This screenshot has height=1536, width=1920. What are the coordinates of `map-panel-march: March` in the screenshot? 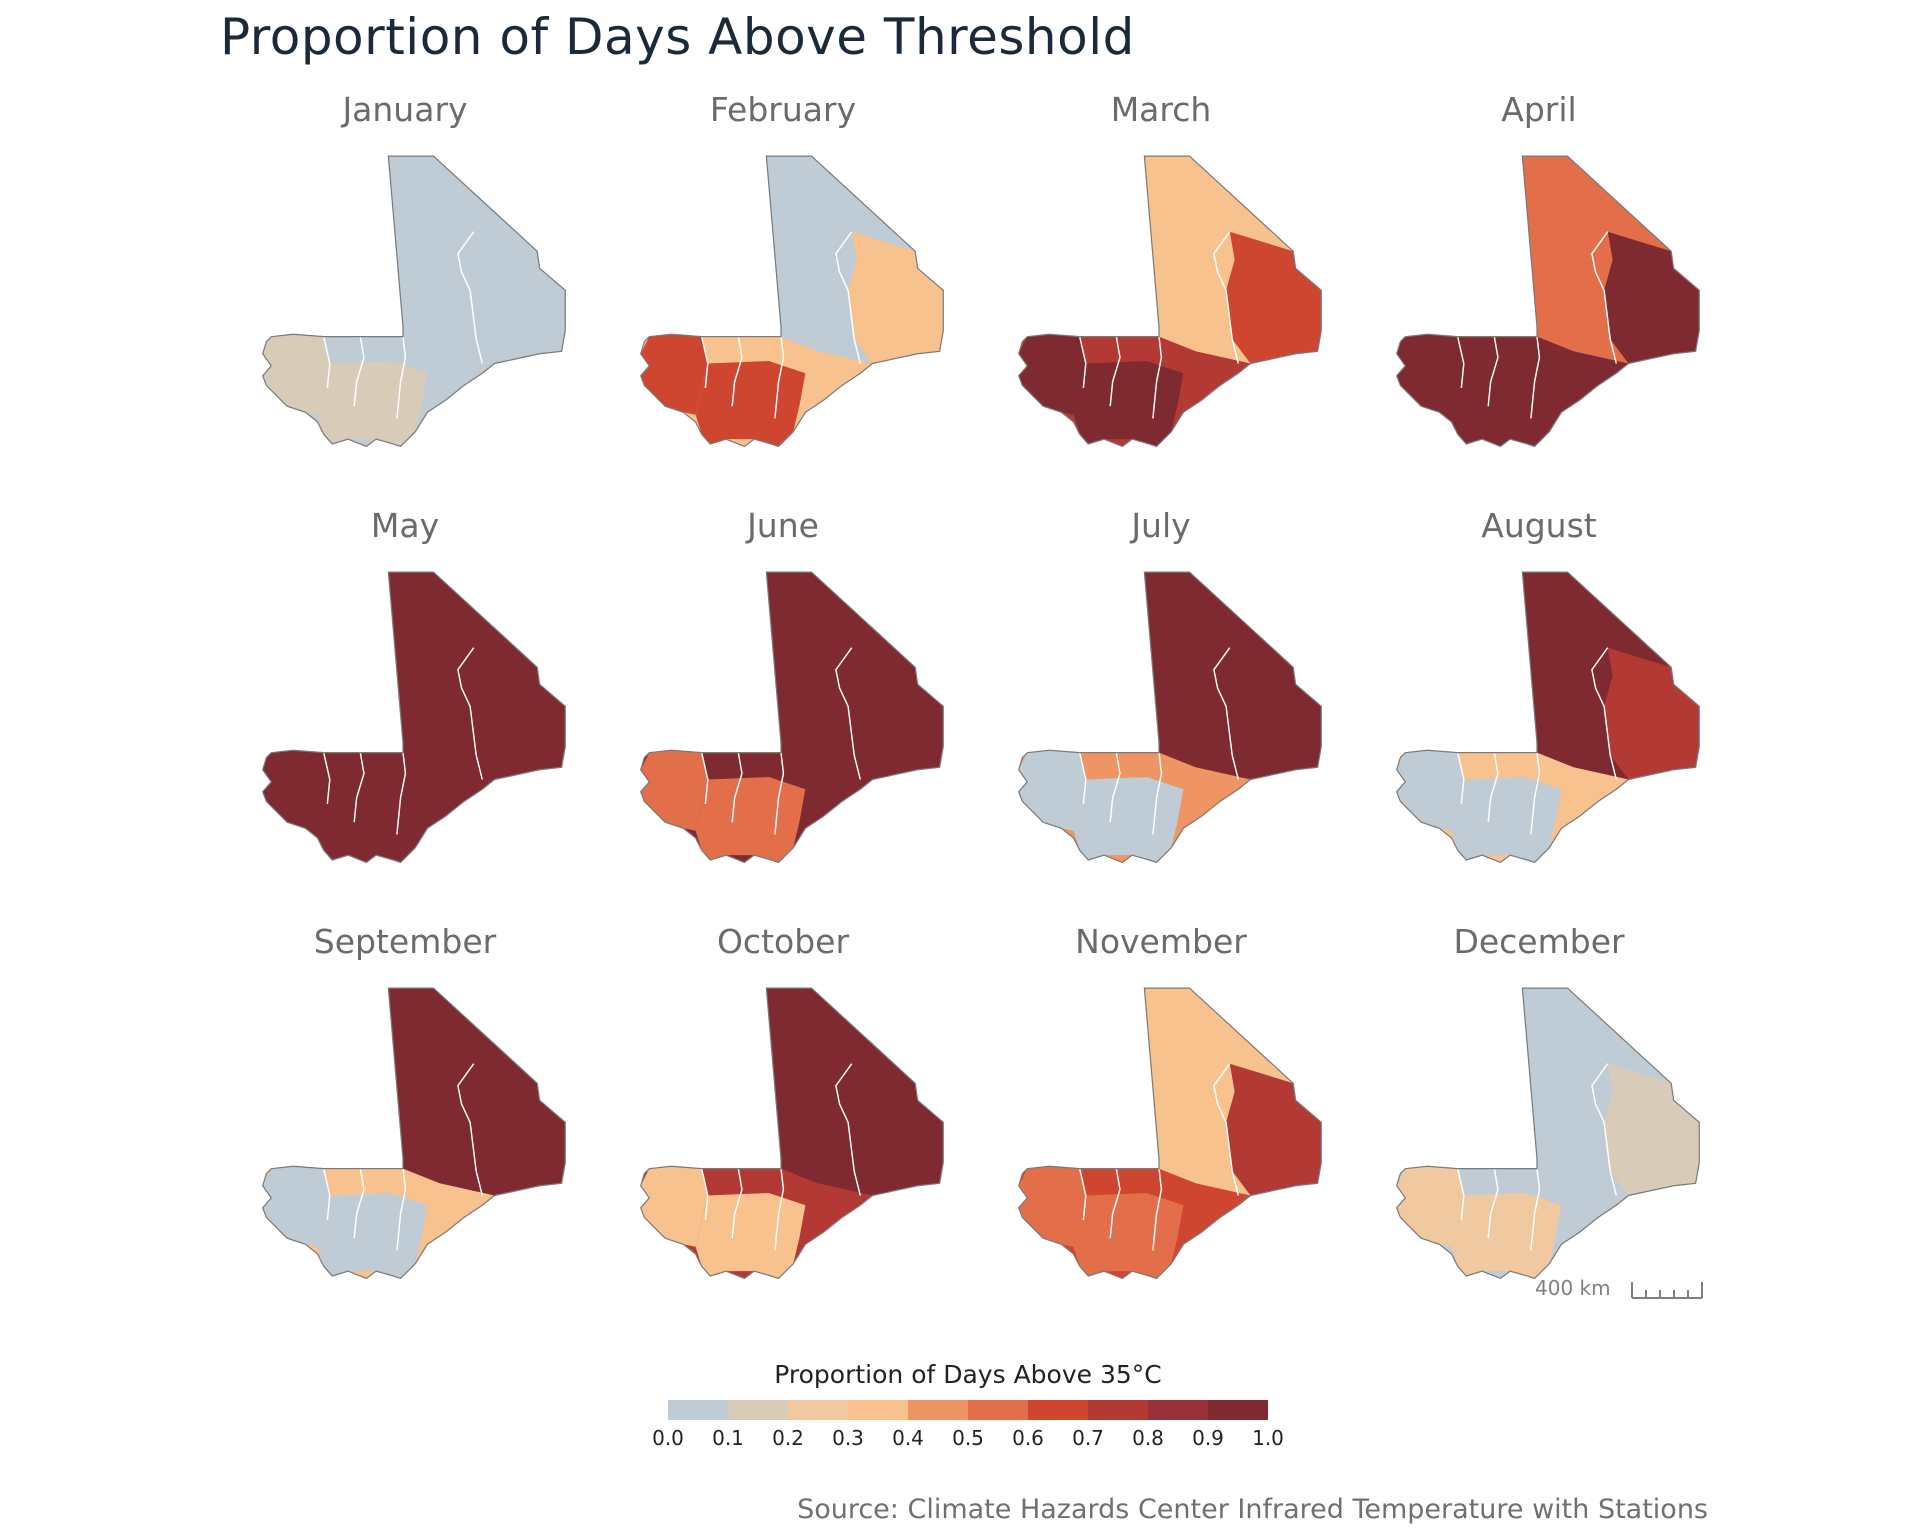 It's located at (1161, 290).